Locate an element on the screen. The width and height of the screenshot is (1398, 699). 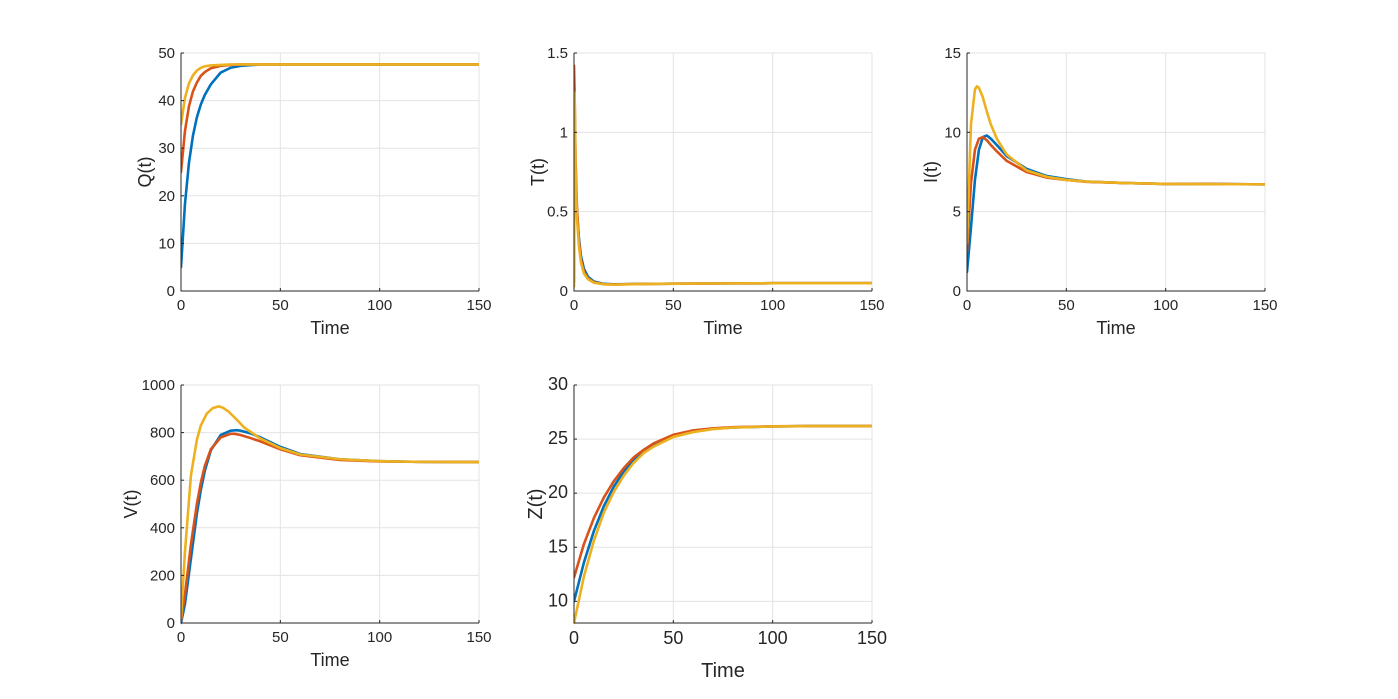
y-tick-label: 50 is located at coordinates (166, 53).